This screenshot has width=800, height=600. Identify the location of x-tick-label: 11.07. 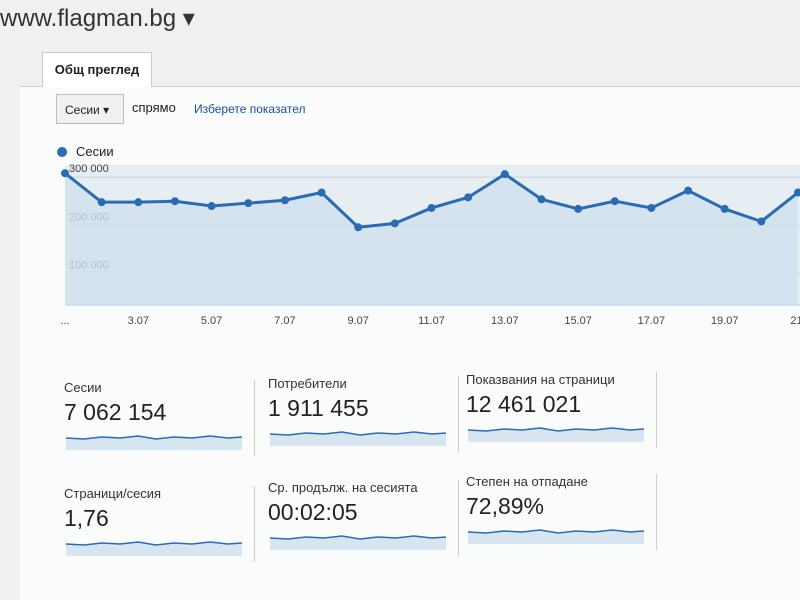
(431, 321).